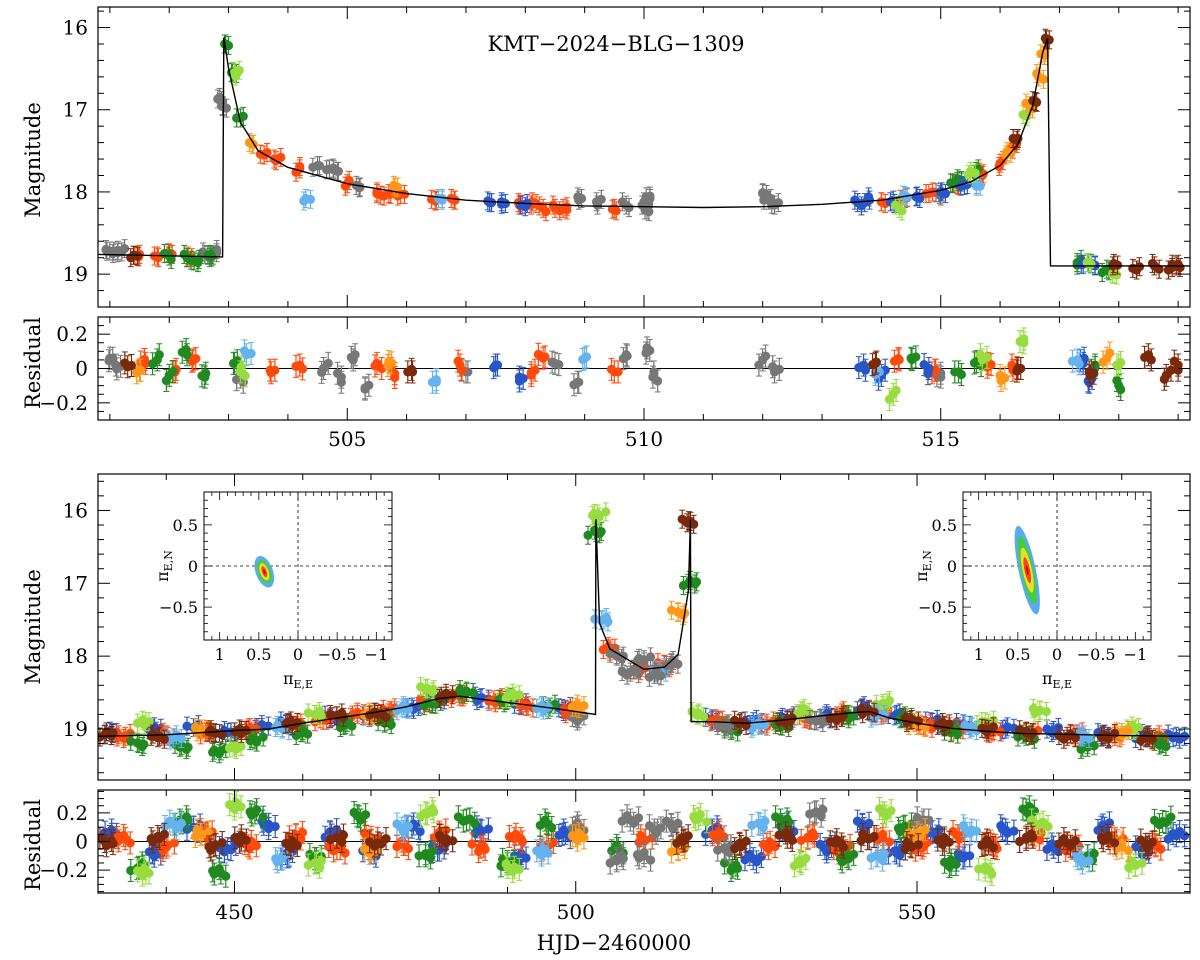  Describe the element at coordinates (347, 439) in the screenshot. I see `x-tick-label: 505` at that location.